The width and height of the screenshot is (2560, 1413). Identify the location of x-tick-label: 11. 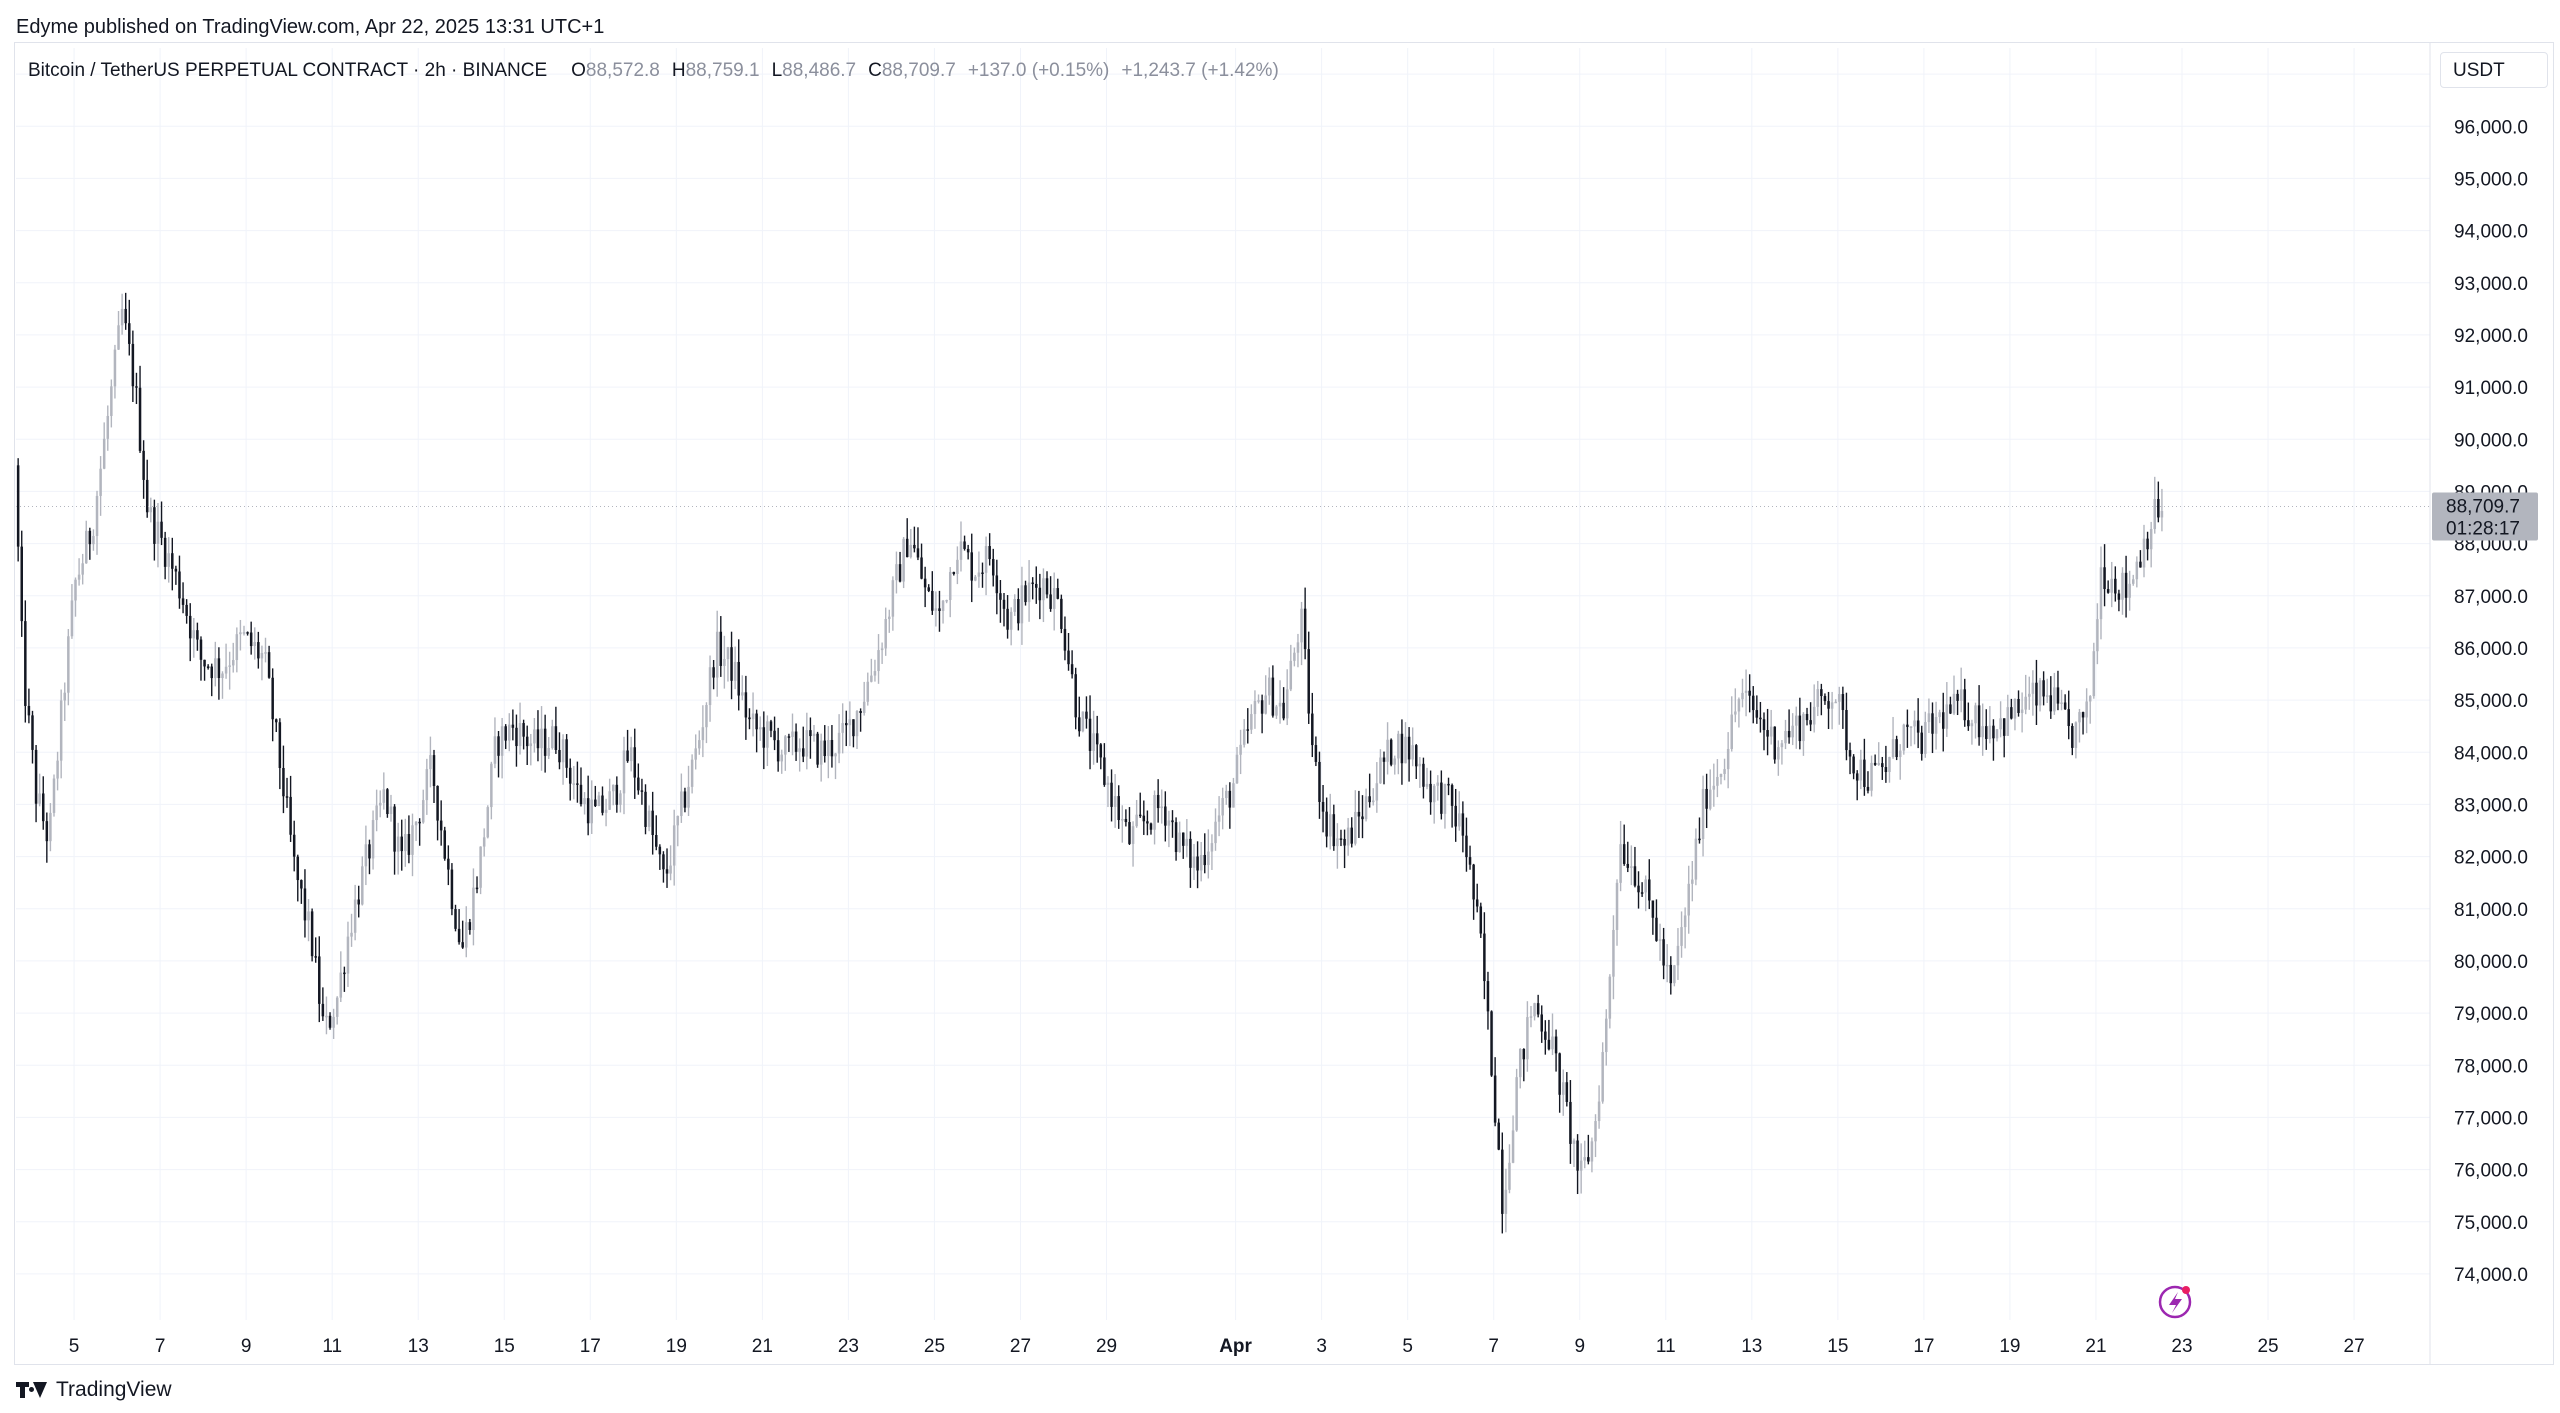
(1666, 1346).